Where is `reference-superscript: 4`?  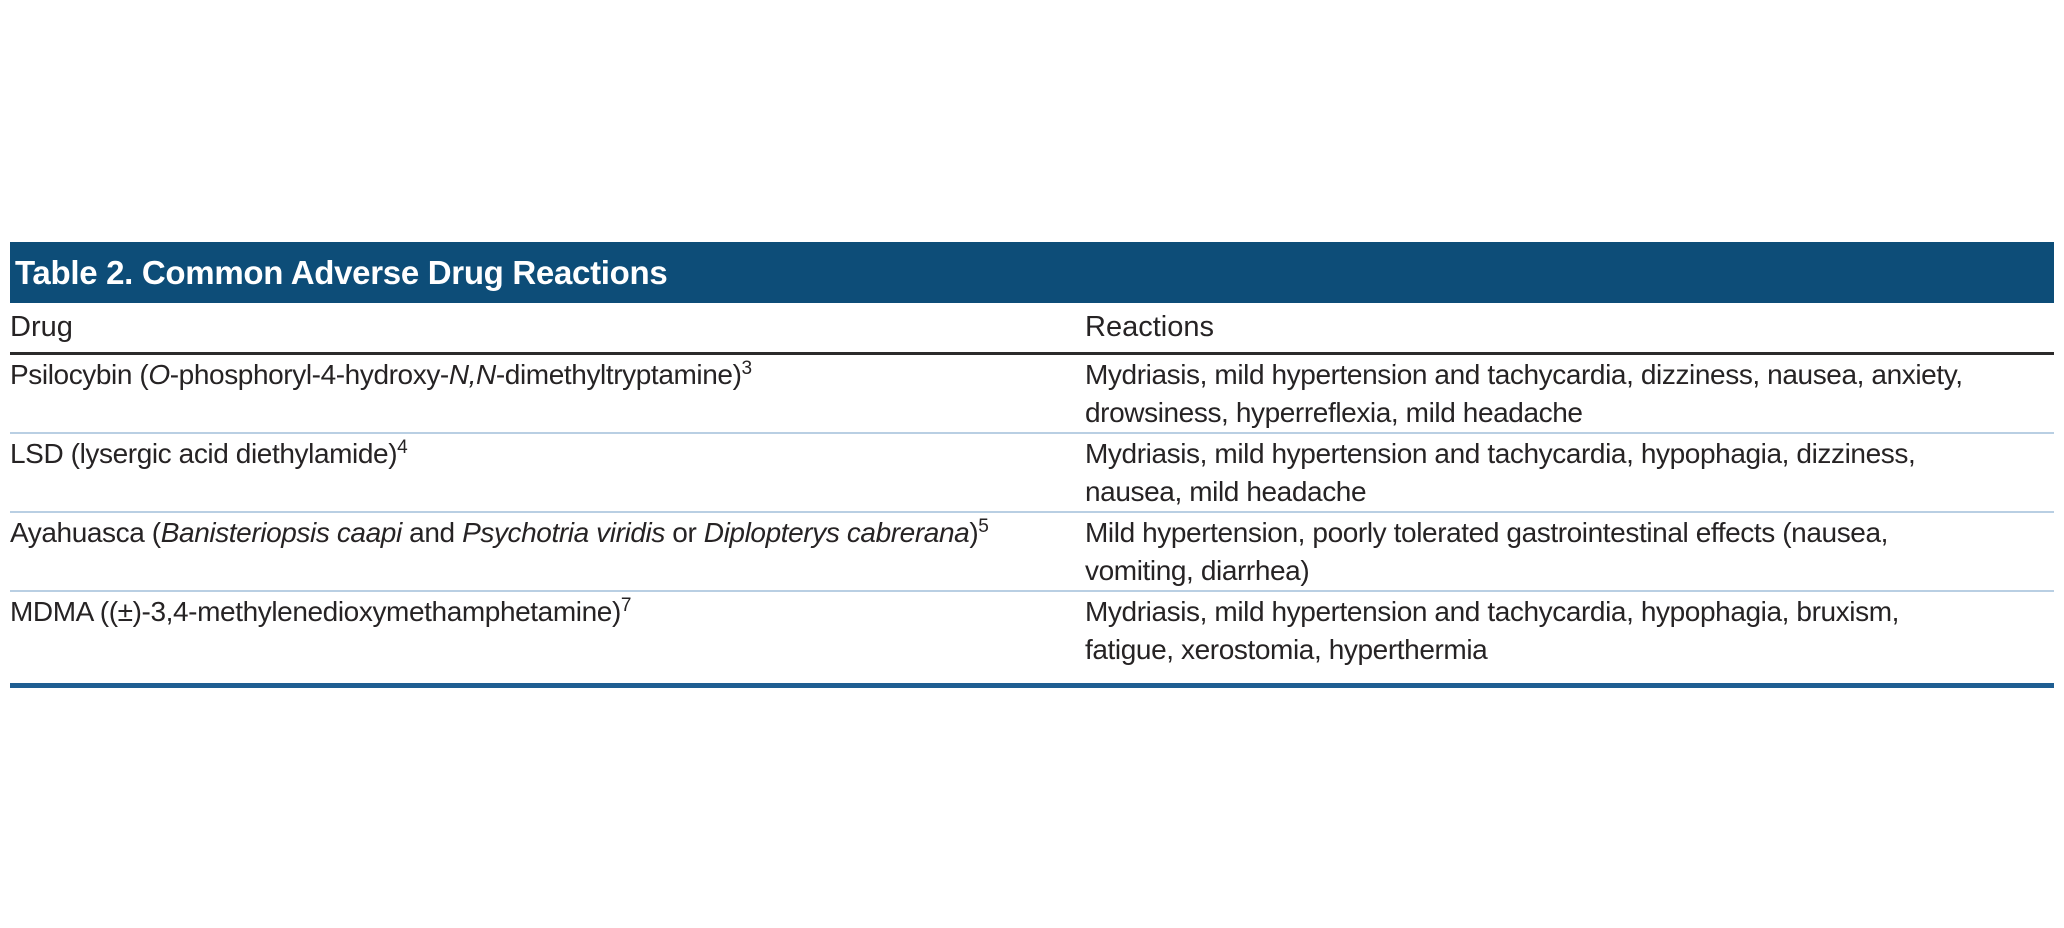
reference-superscript: 4 is located at coordinates (402, 448).